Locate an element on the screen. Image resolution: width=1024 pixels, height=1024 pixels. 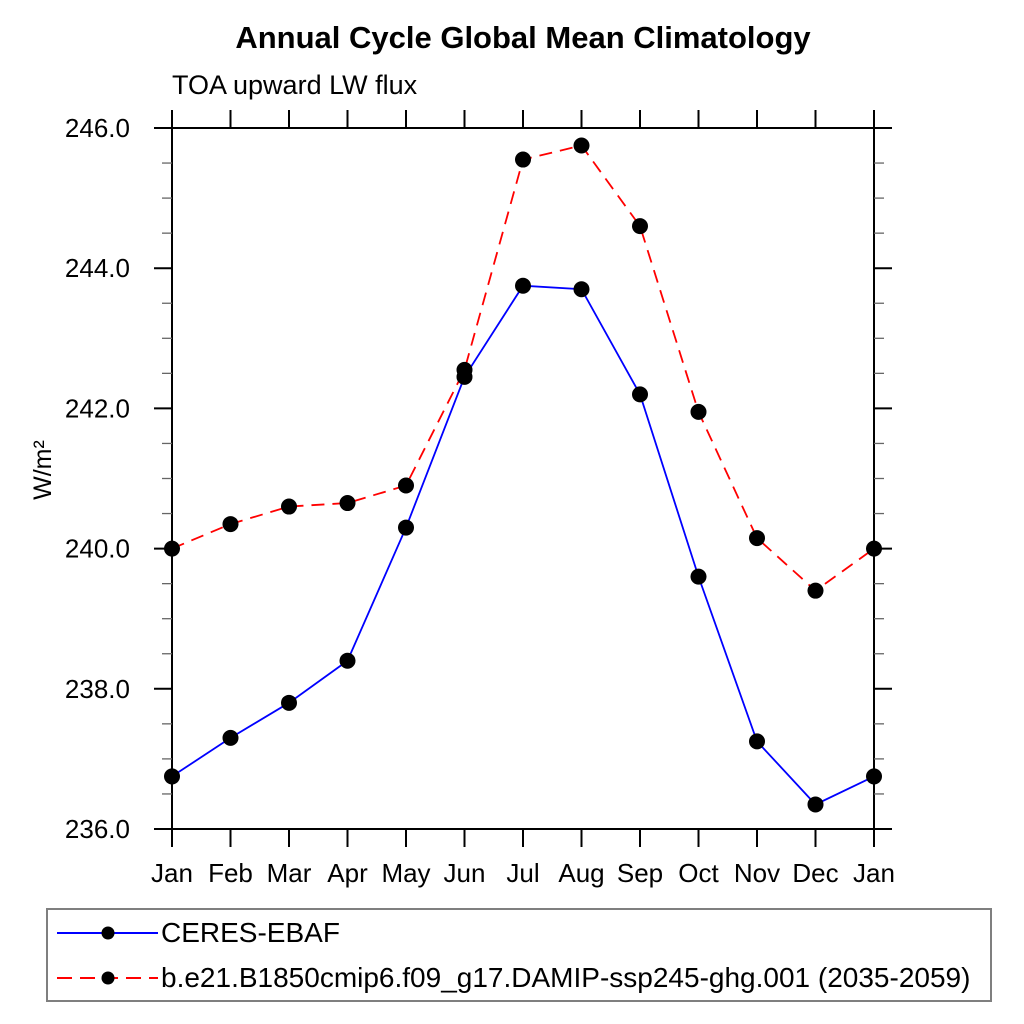
y-tick-label: 240.0 is located at coordinates (97, 549).